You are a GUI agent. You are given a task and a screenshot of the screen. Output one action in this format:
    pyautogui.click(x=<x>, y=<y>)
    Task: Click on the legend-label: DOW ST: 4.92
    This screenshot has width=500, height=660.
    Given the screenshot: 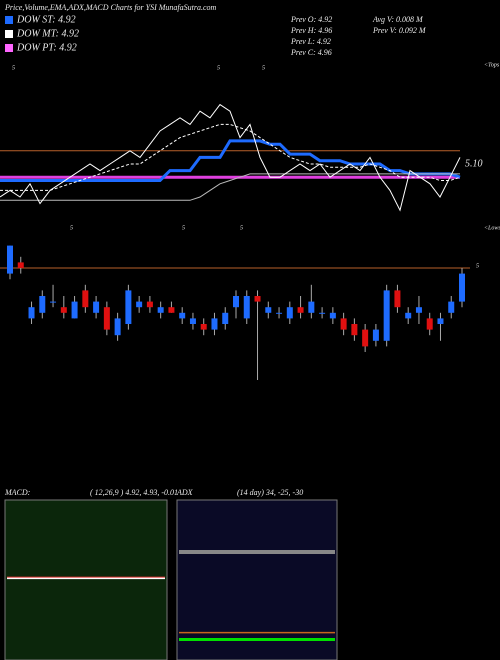 What is the action you would take?
    pyautogui.click(x=46, y=19)
    